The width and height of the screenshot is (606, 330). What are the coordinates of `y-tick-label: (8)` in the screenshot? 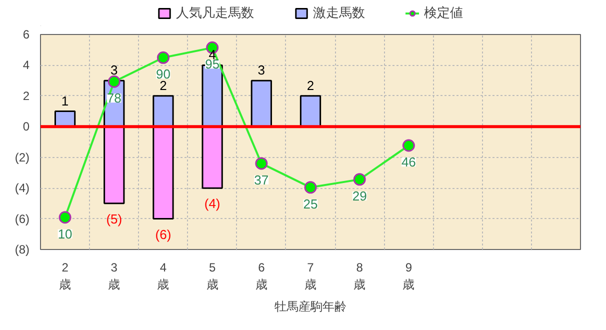 It's located at (22, 249).